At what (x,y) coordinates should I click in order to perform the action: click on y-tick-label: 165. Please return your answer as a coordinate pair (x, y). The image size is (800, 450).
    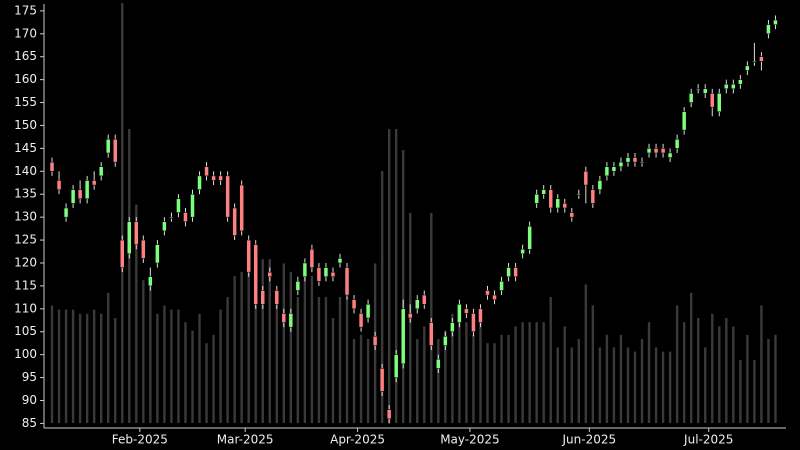
    Looking at the image, I should click on (25, 56).